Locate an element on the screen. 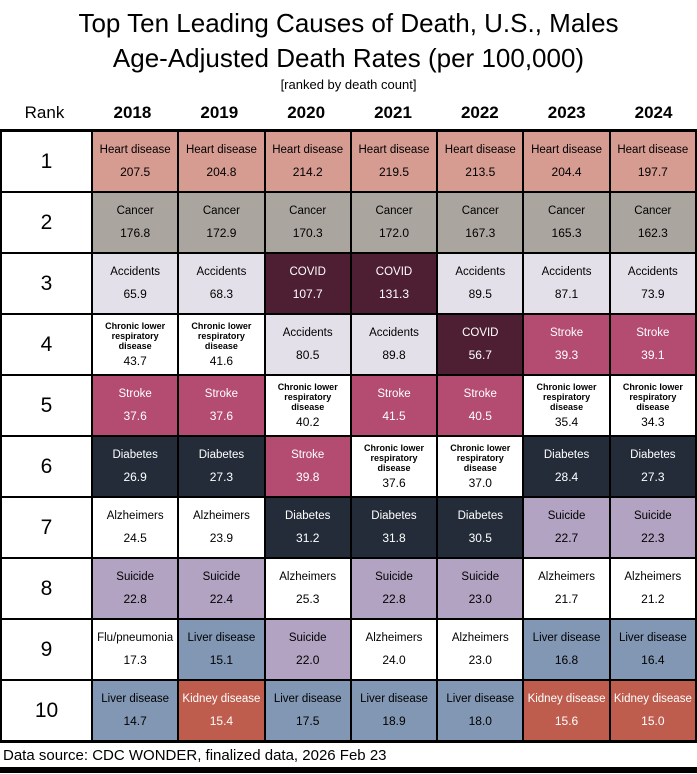 This screenshot has width=697, height=774. rank-cell: 1 is located at coordinates (46, 161).